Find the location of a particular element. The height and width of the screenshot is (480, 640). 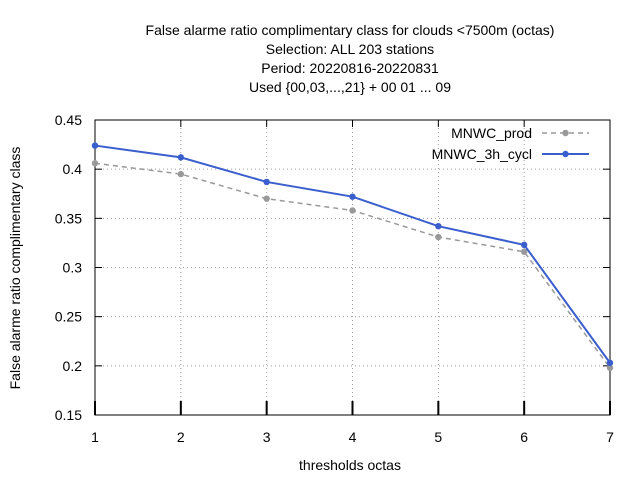

y-tick-label: 0.25 is located at coordinates (68, 317).